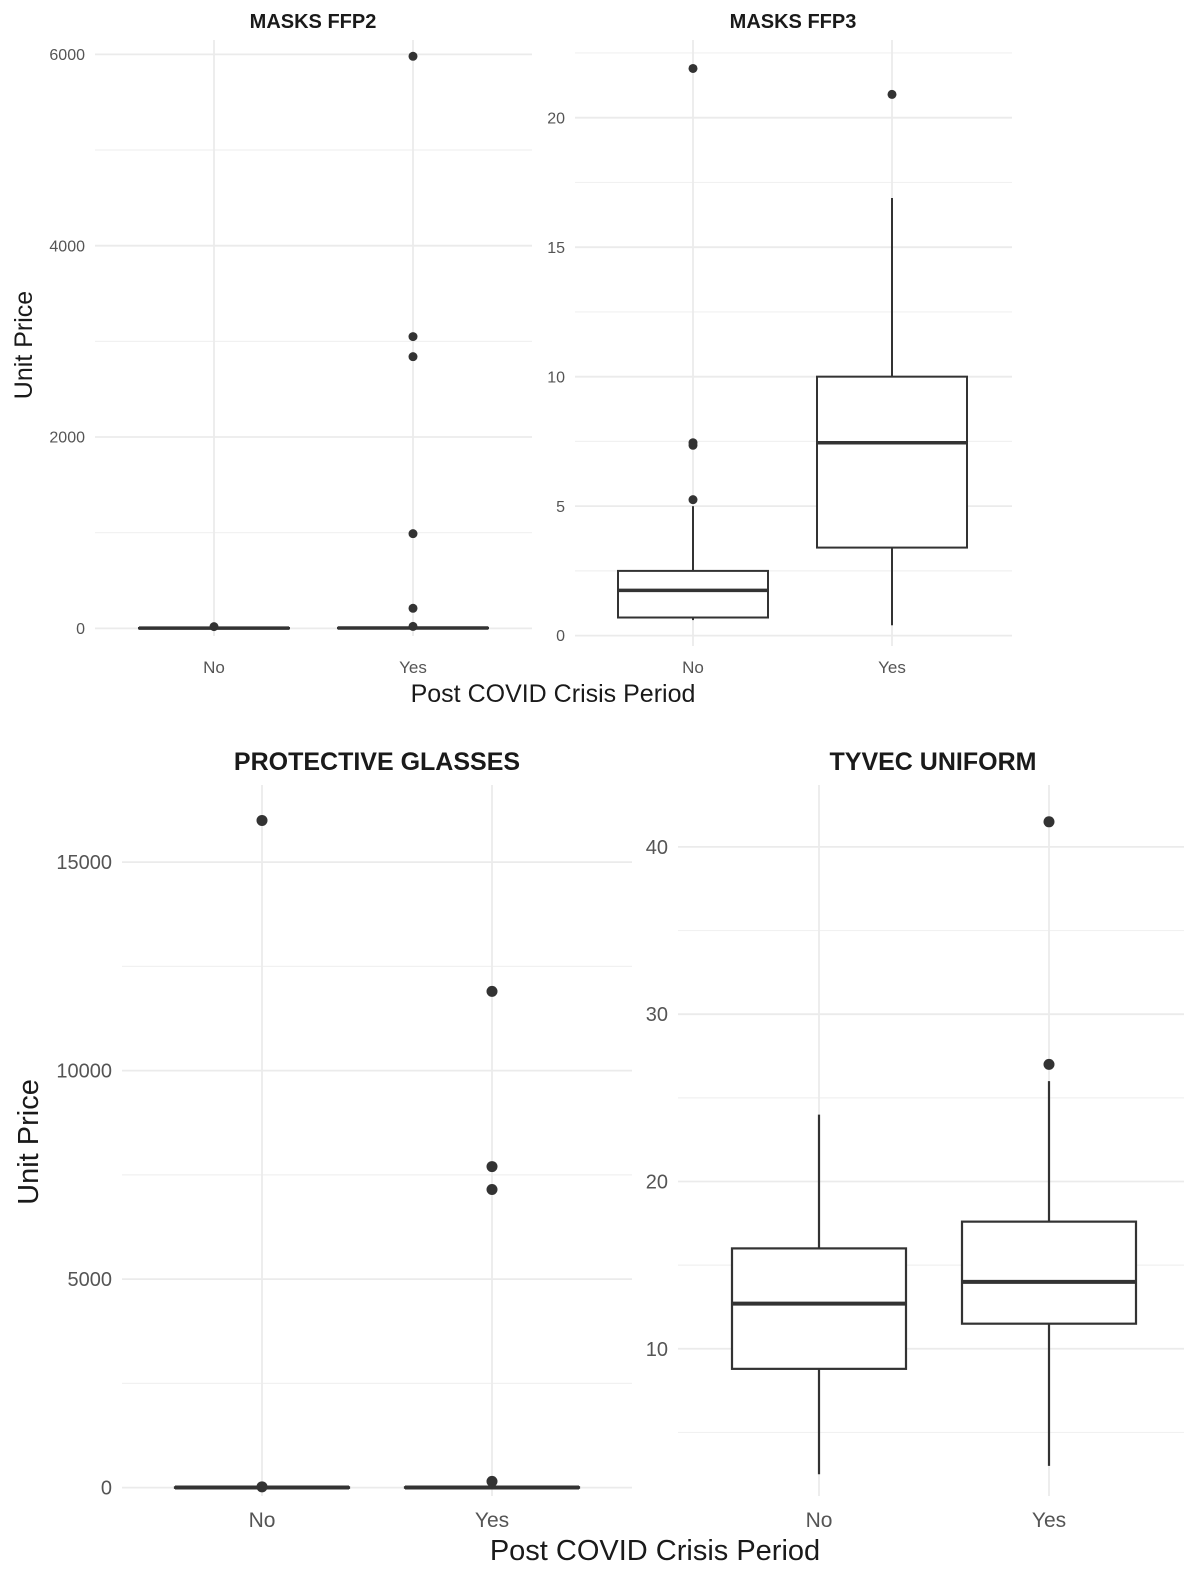 Image resolution: width=1184 pixels, height=1570 pixels. Describe the element at coordinates (84, 1072) in the screenshot. I see `y-tick-label: 10000` at that location.